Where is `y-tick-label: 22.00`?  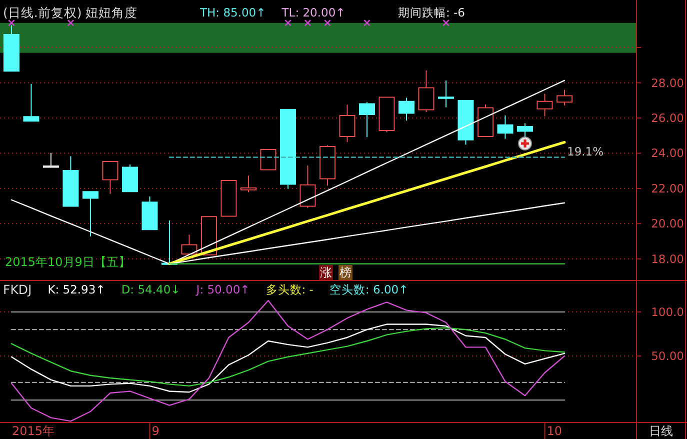 y-tick-label: 22.00 is located at coordinates (667, 188).